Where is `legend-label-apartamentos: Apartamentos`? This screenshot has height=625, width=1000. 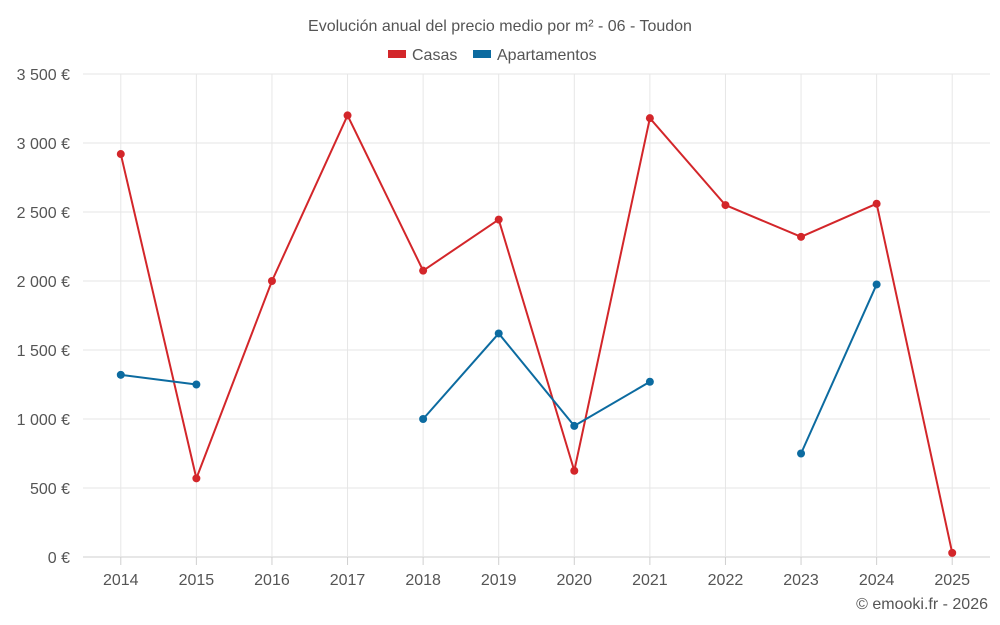
legend-label-apartamentos: Apartamentos is located at coordinates (547, 55).